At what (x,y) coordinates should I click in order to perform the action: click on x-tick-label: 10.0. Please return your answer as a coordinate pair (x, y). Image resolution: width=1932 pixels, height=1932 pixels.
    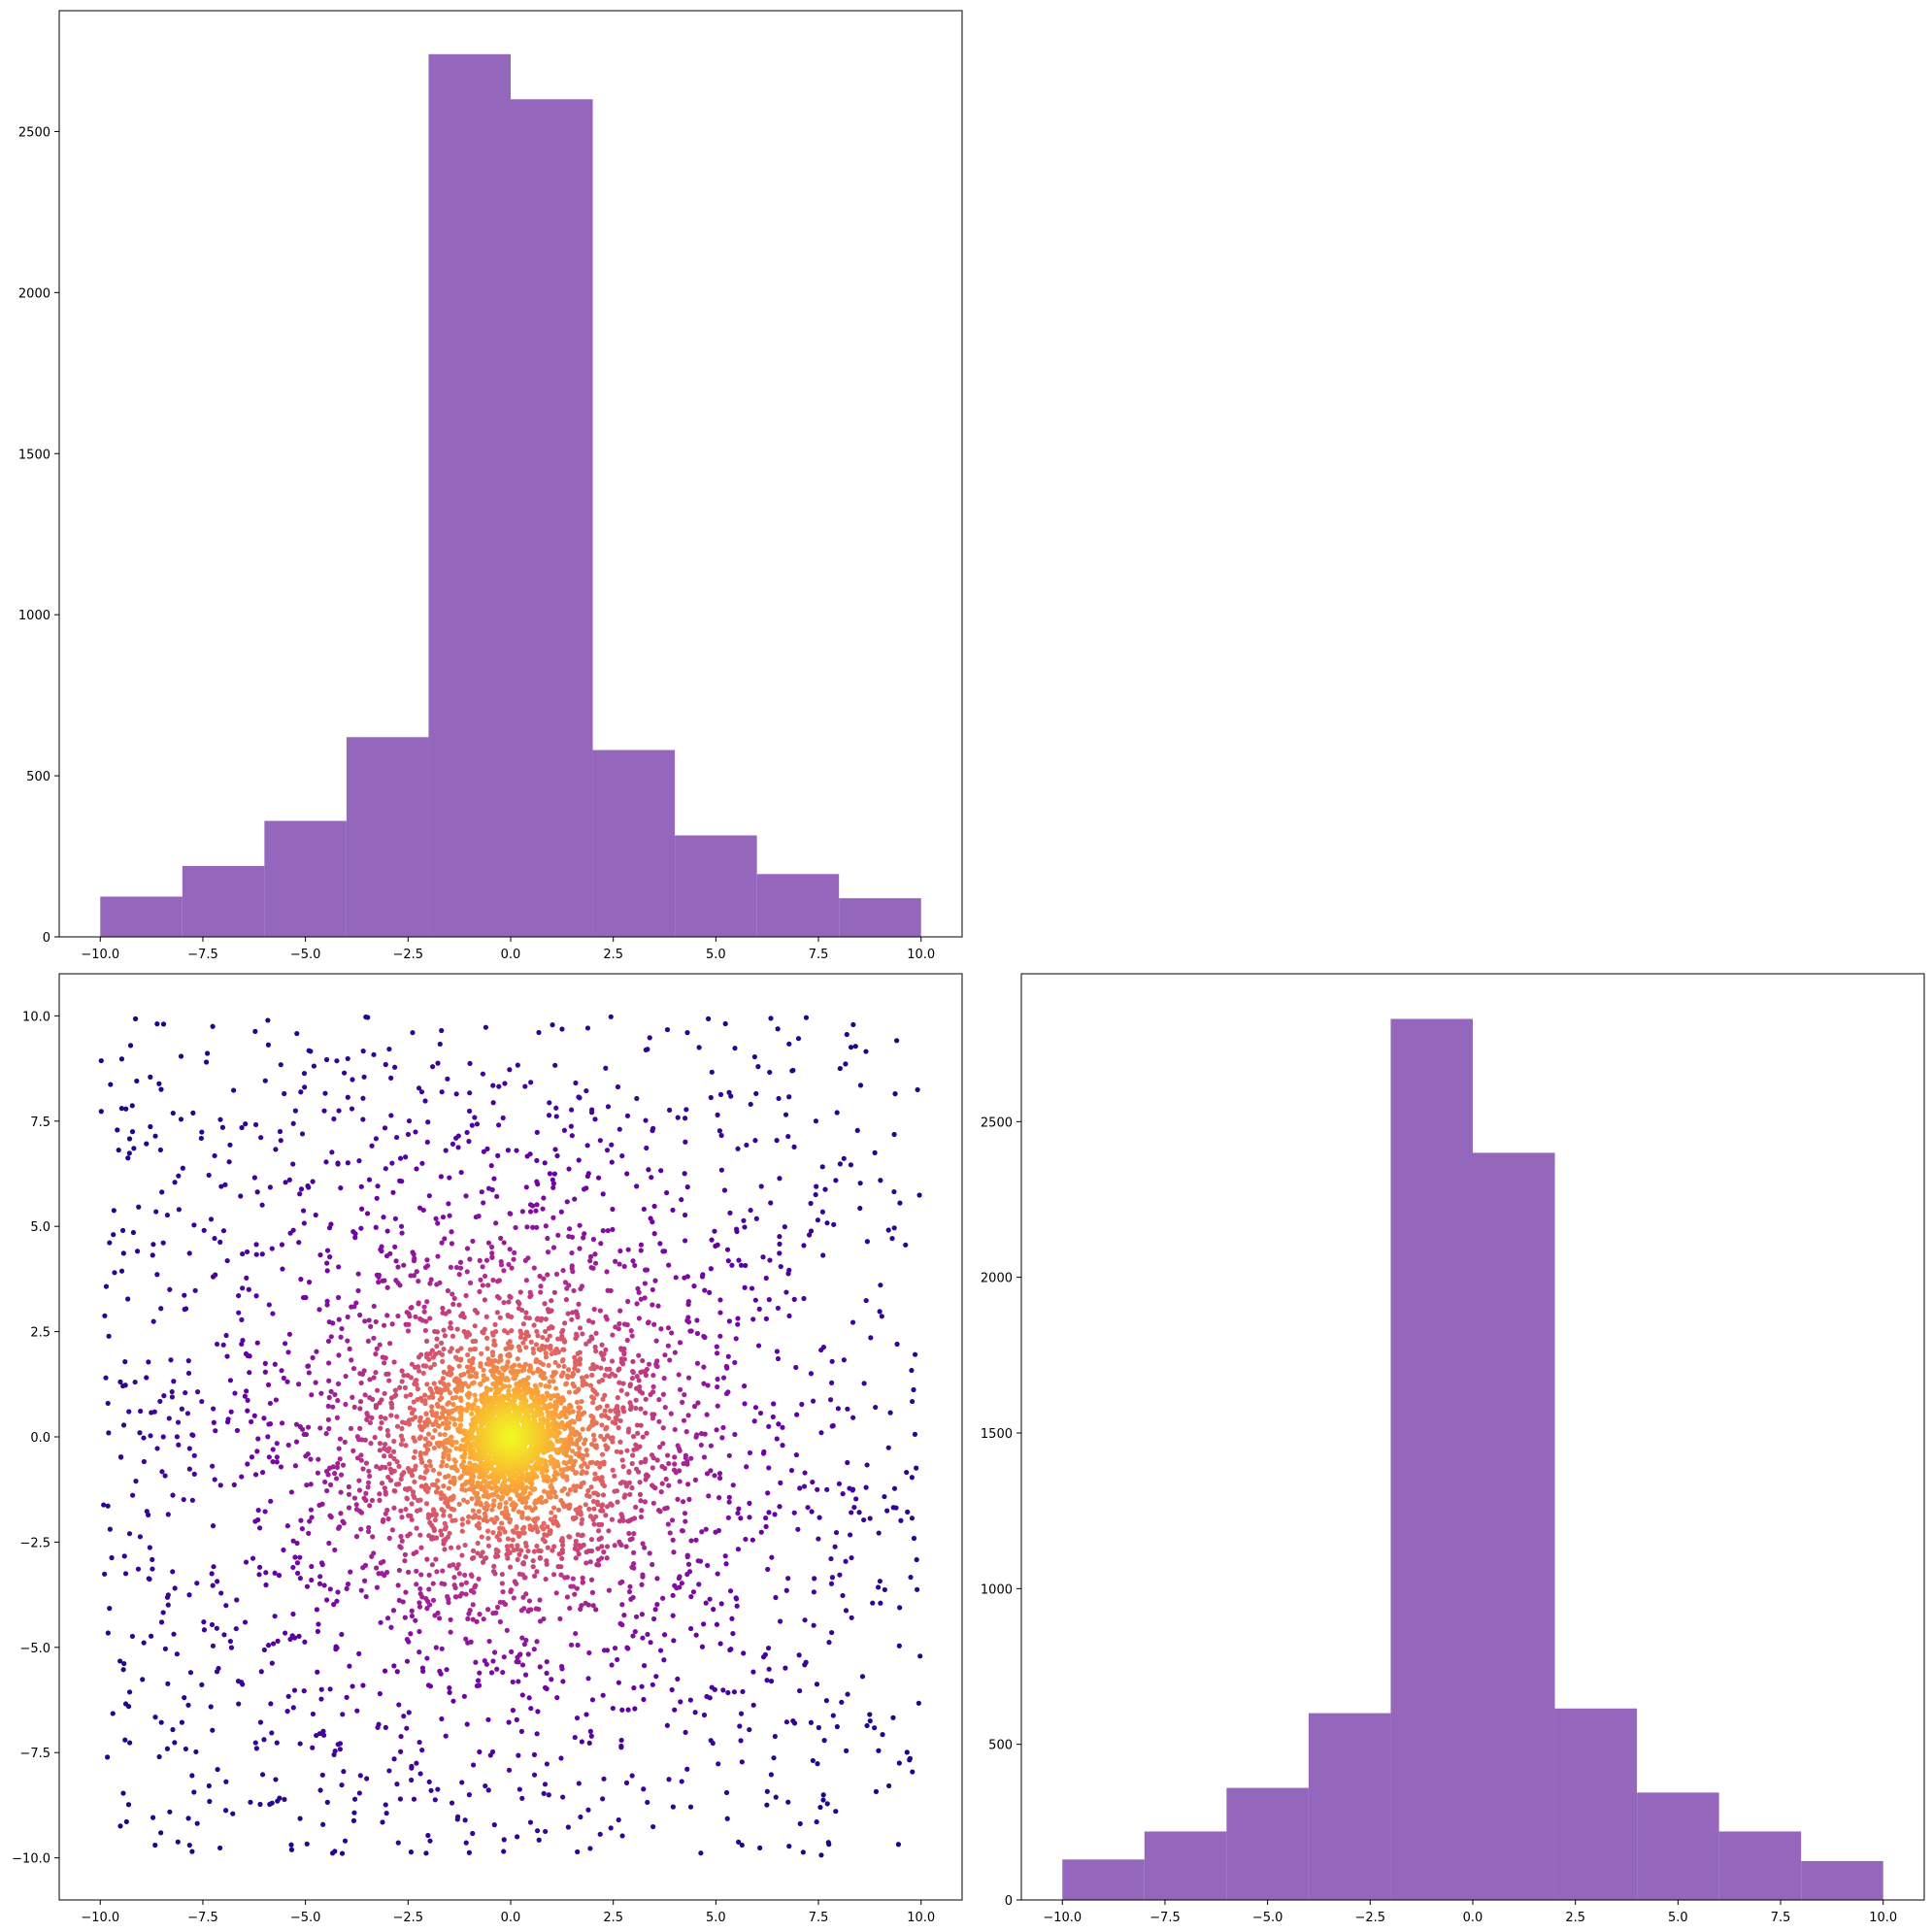
    Looking at the image, I should click on (921, 955).